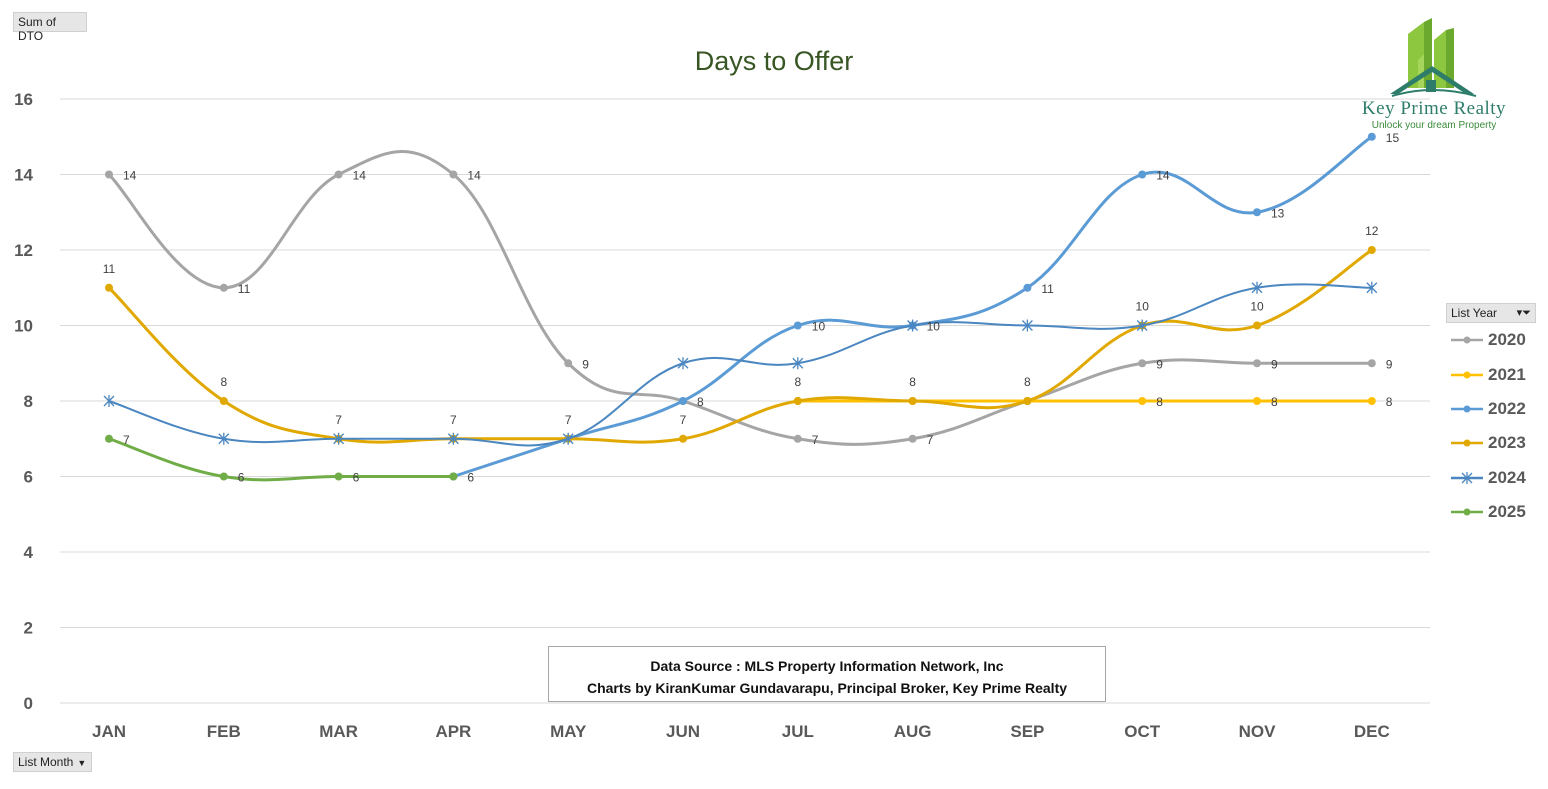 This screenshot has width=1548, height=789. What do you see at coordinates (1507, 408) in the screenshot?
I see `legend-label: 2022` at bounding box center [1507, 408].